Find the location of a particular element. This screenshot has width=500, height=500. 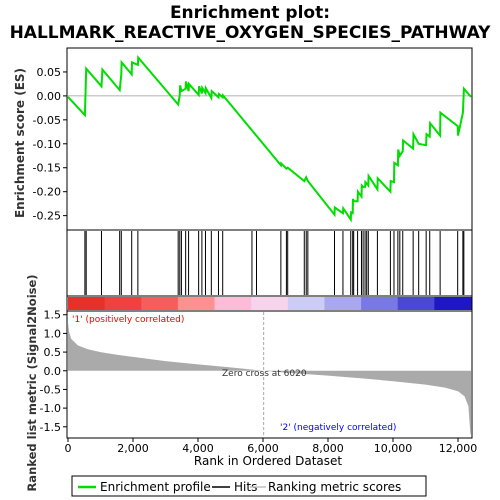

metric-tick-label: -0.5 is located at coordinates (50, 389).